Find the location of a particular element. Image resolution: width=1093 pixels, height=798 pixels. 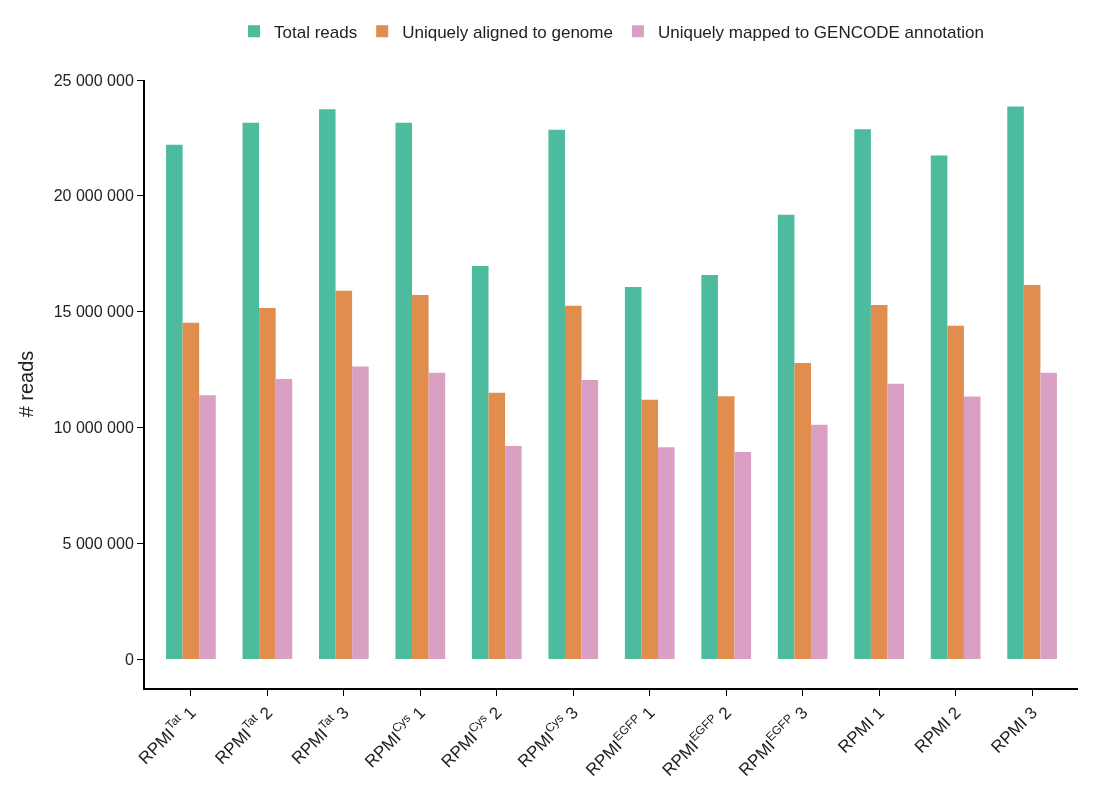

y-tick-label: 5 000 000 is located at coordinates (98, 543).